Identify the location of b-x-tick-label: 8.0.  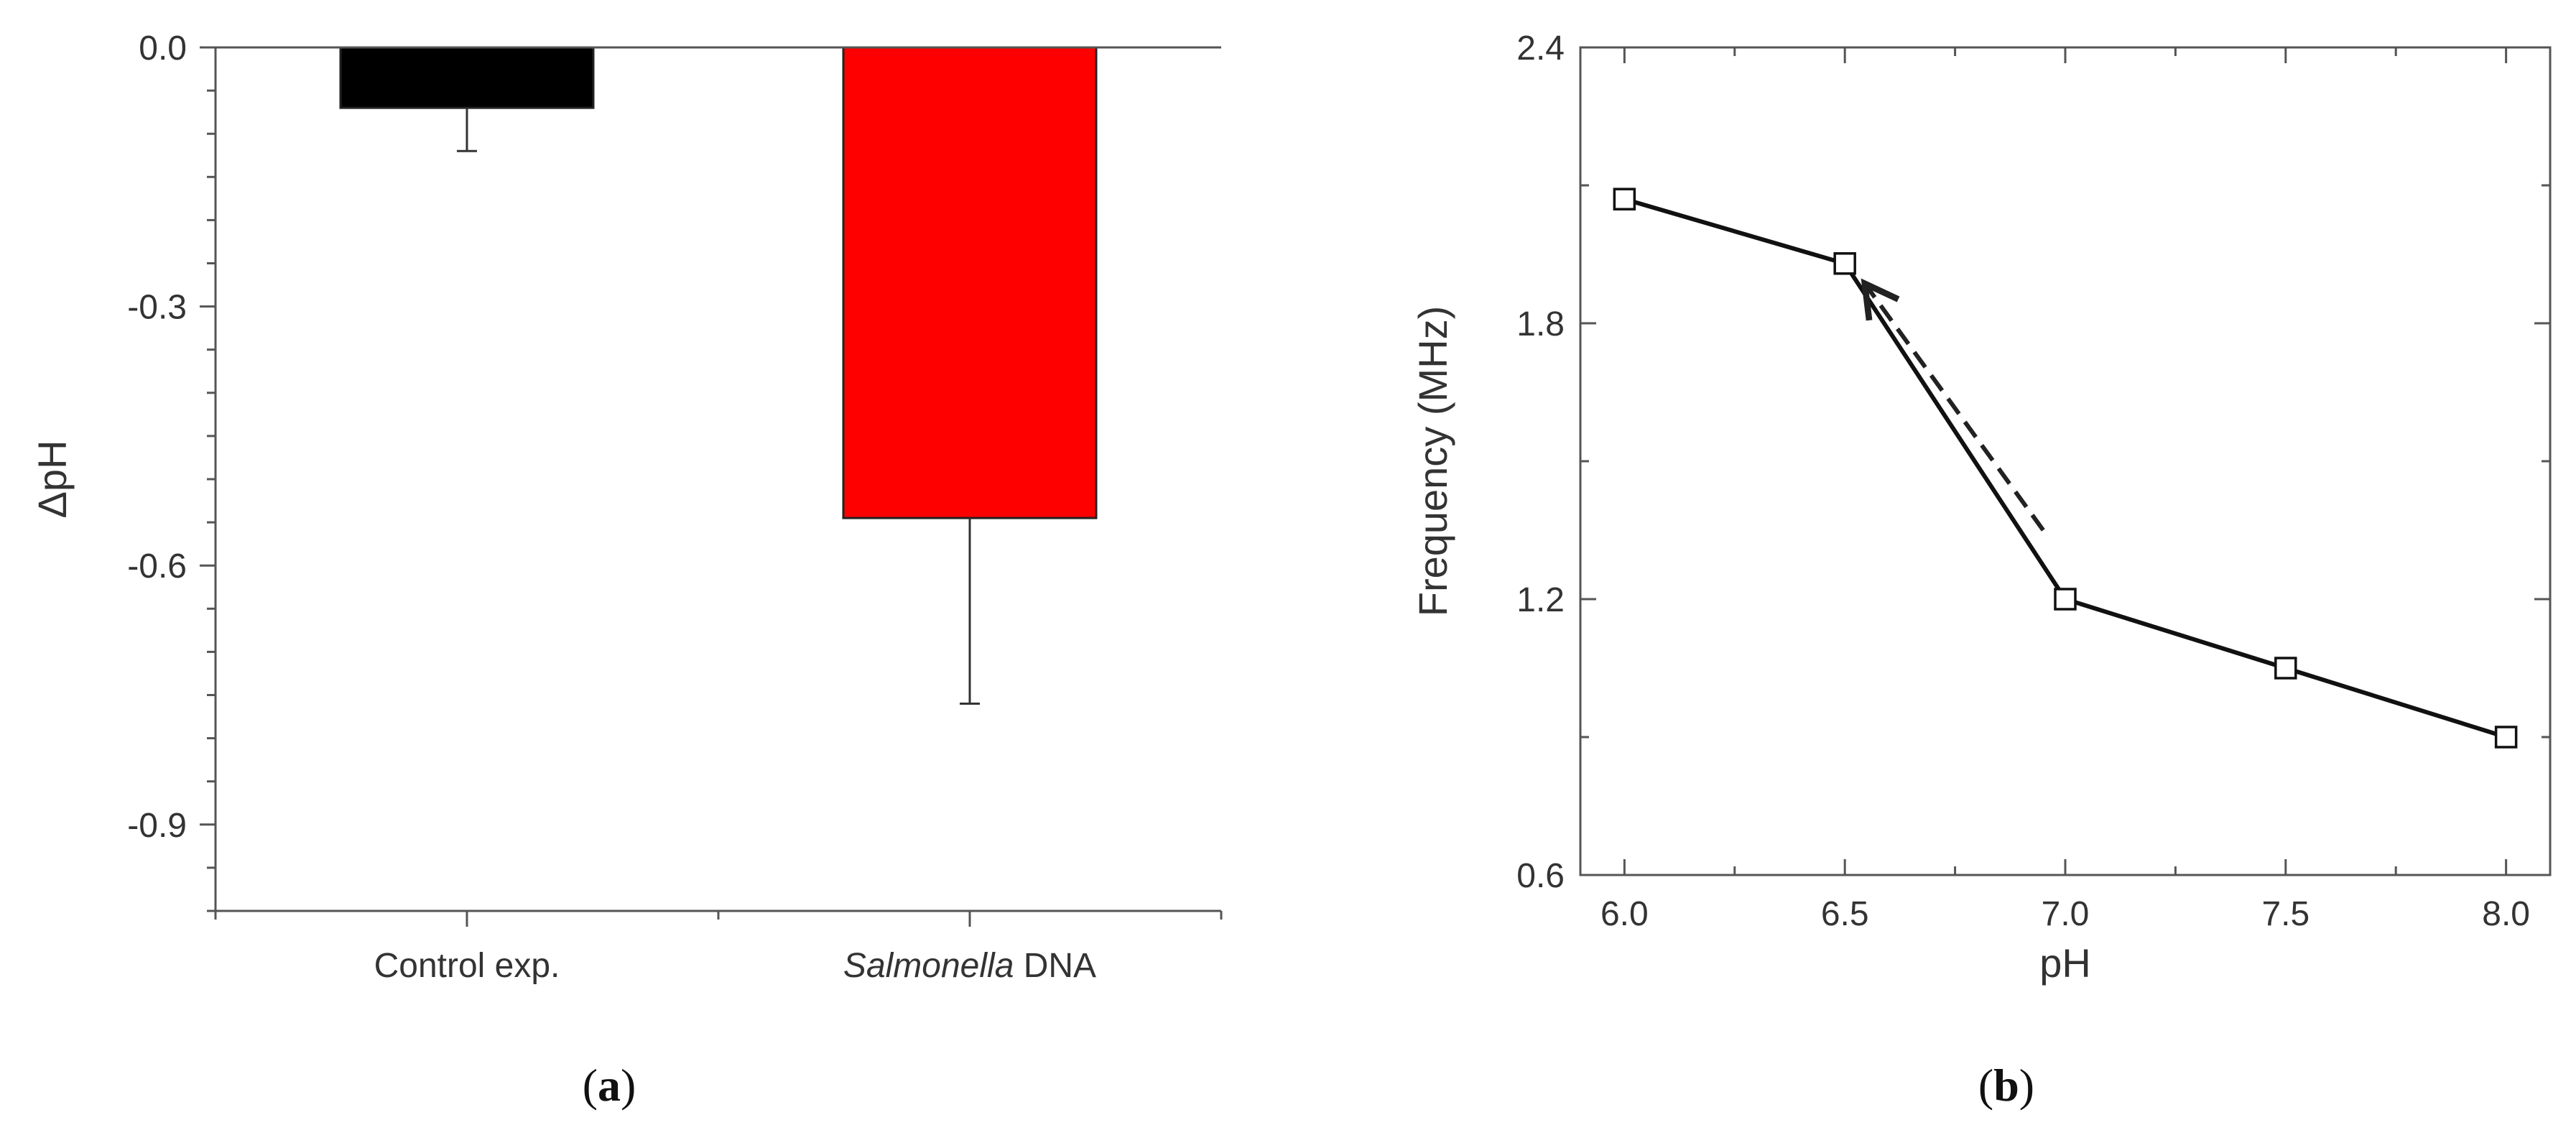
(2506, 914).